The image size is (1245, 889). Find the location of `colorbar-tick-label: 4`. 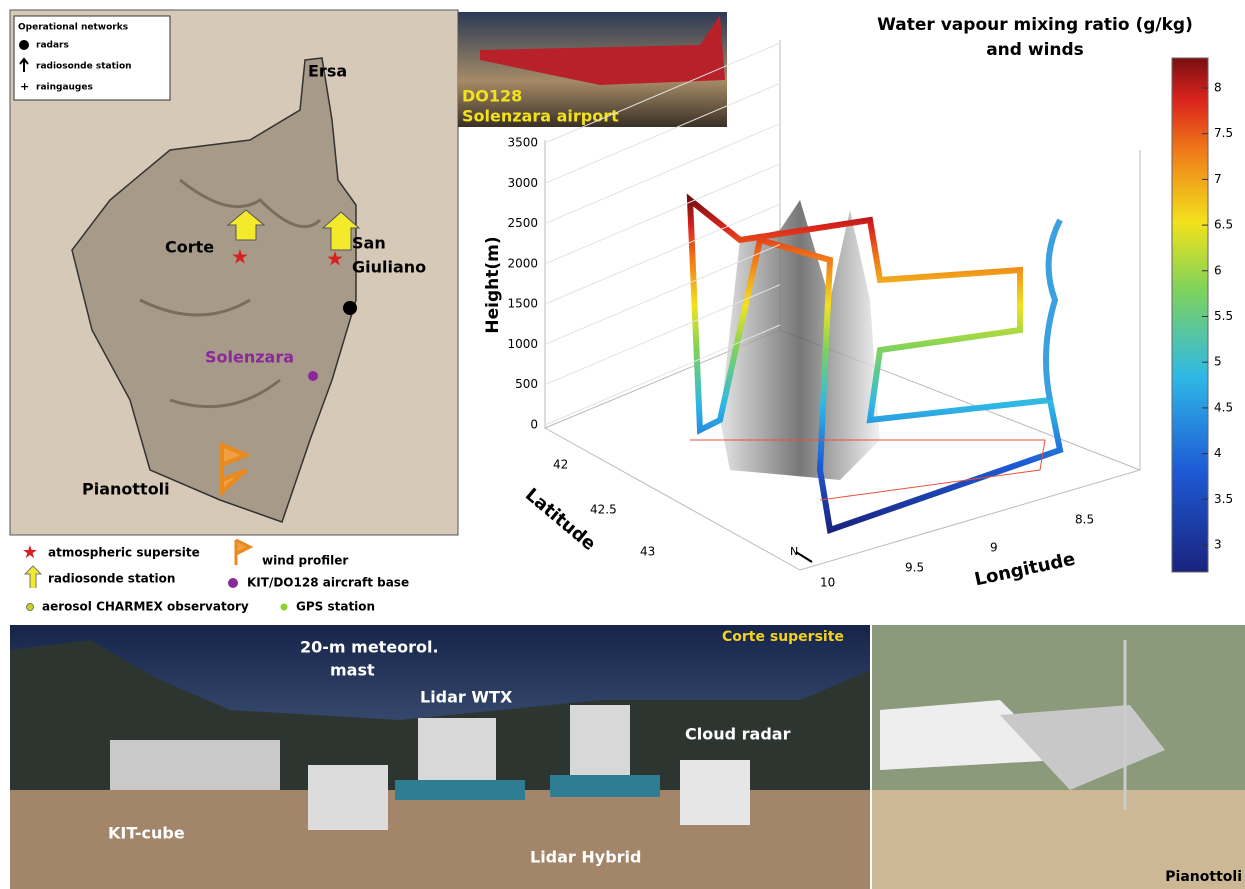

colorbar-tick-label: 4 is located at coordinates (1218, 453).